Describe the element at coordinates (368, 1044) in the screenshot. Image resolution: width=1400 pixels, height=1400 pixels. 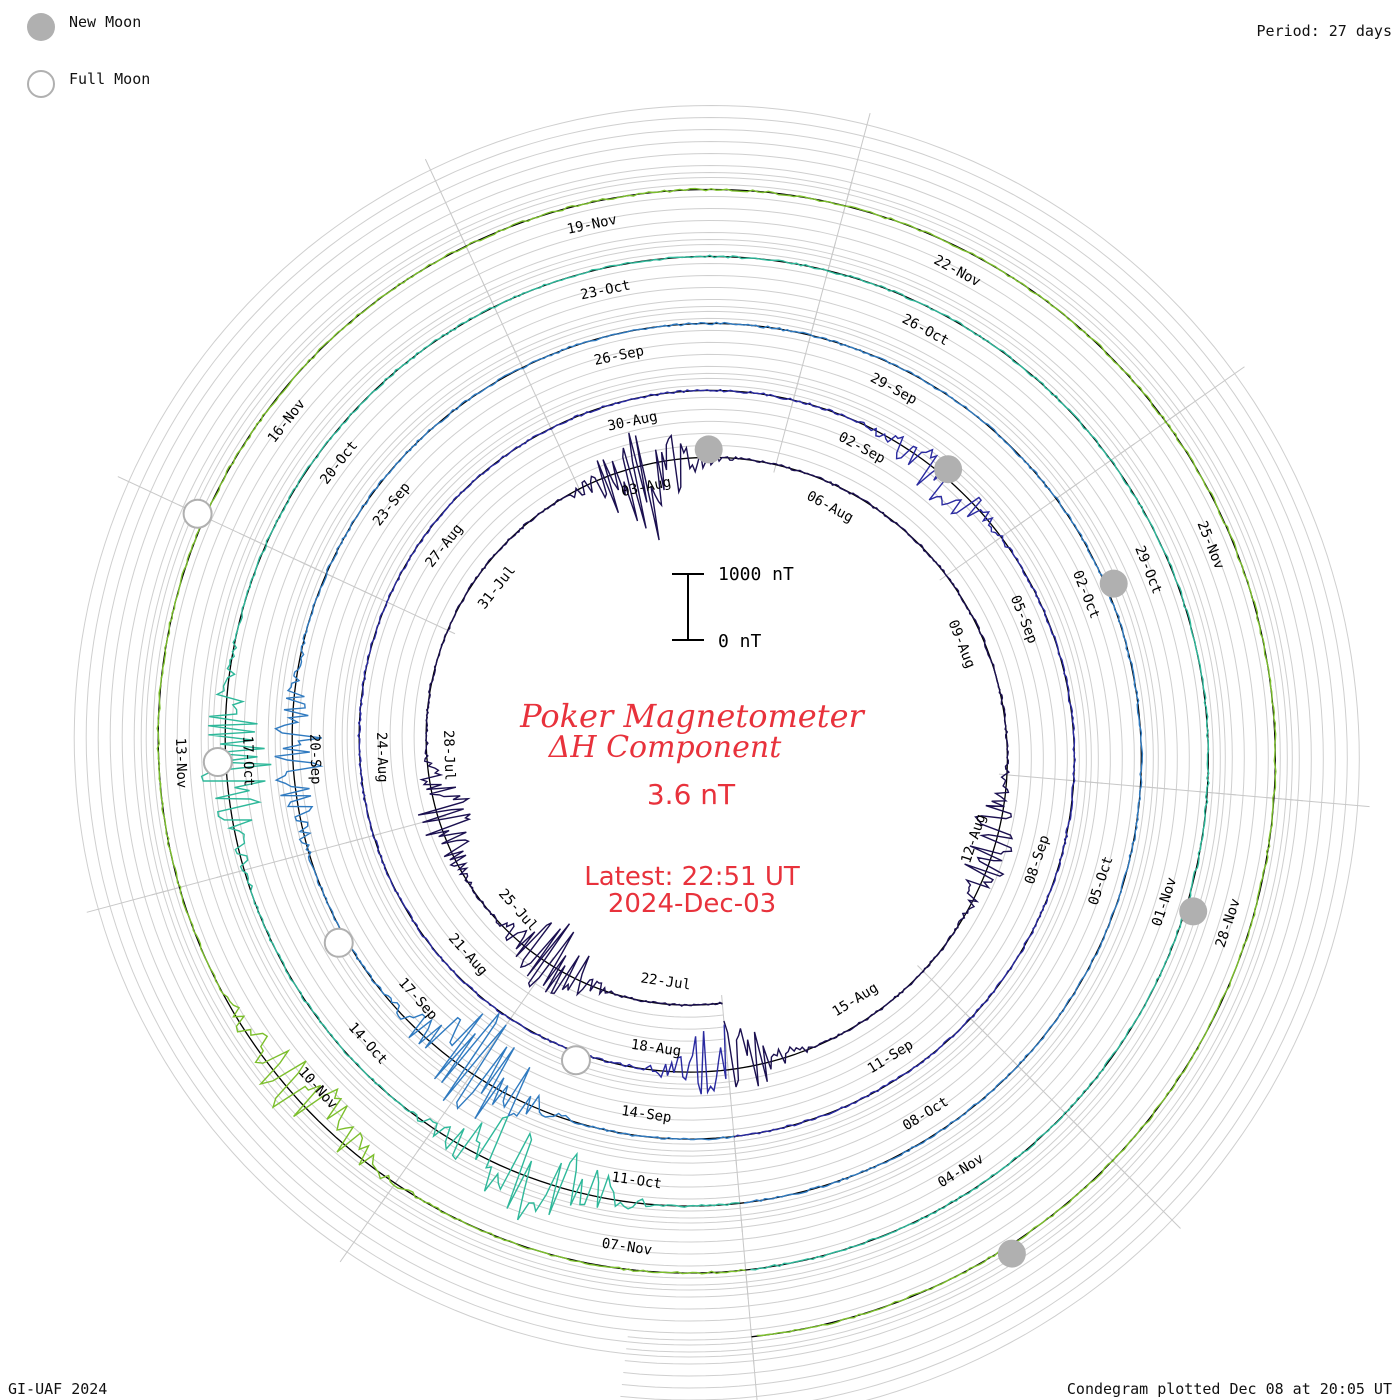
I see `tick-label: 14-Oct` at that location.